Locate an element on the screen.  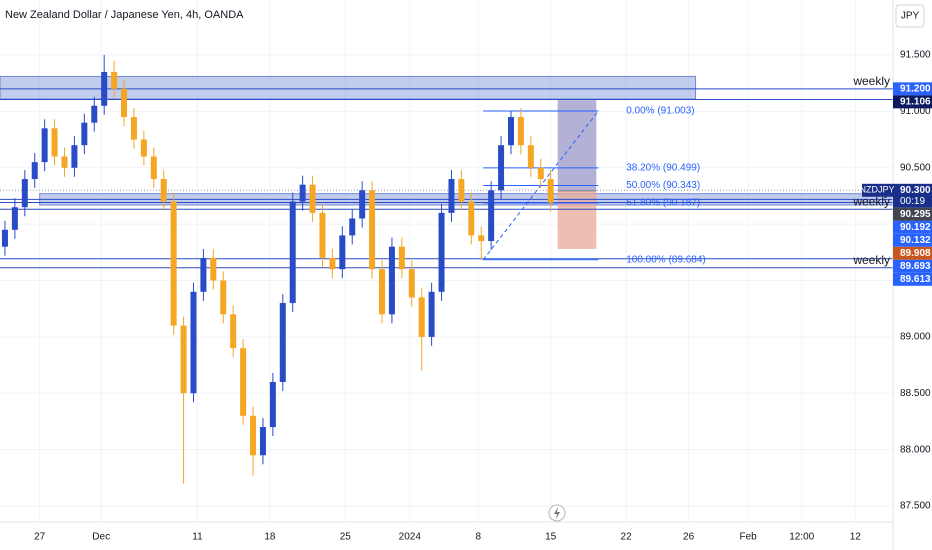
y-tick-label: 90.500 is located at coordinates (915, 167).